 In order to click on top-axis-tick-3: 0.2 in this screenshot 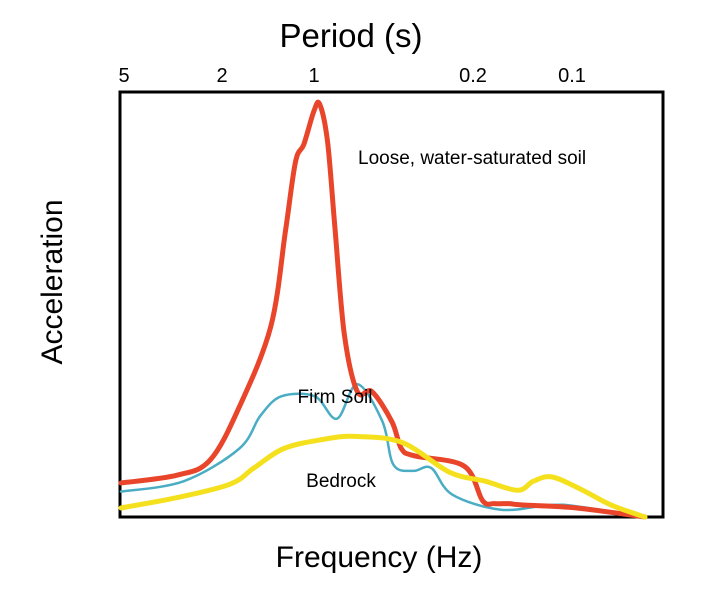, I will do `click(473, 76)`.